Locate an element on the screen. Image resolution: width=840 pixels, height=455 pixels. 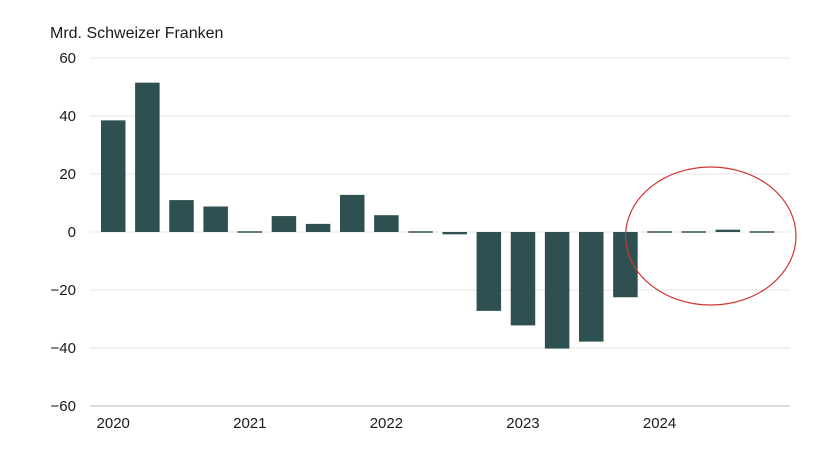
bar-2024q4 is located at coordinates (762, 232).